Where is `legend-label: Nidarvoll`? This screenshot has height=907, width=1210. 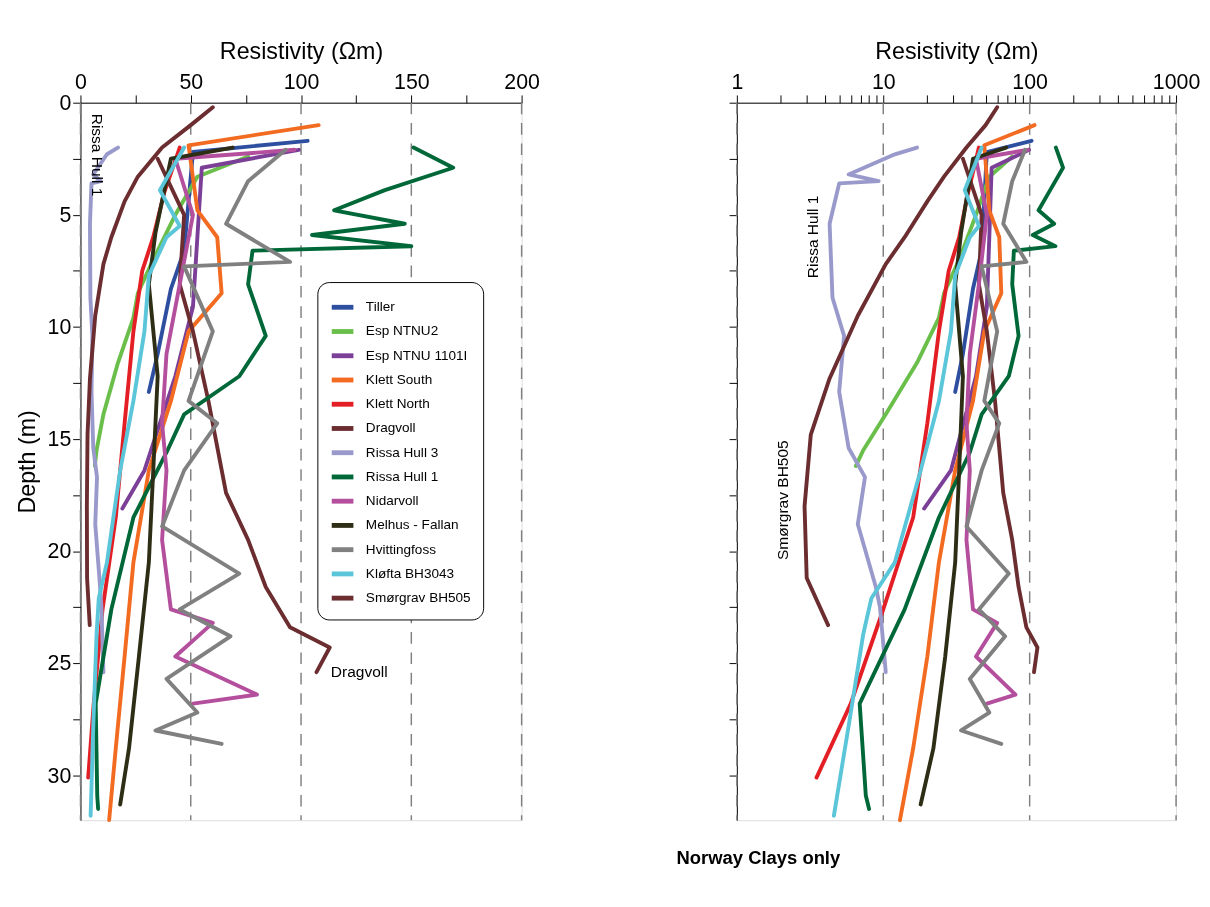
legend-label: Nidarvoll is located at coordinates (392, 501).